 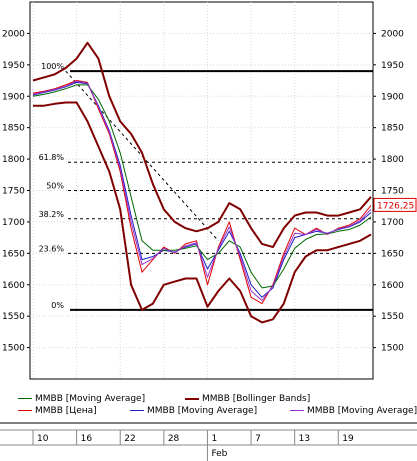 I want to click on x-tick-label: 22, so click(x=129, y=439).